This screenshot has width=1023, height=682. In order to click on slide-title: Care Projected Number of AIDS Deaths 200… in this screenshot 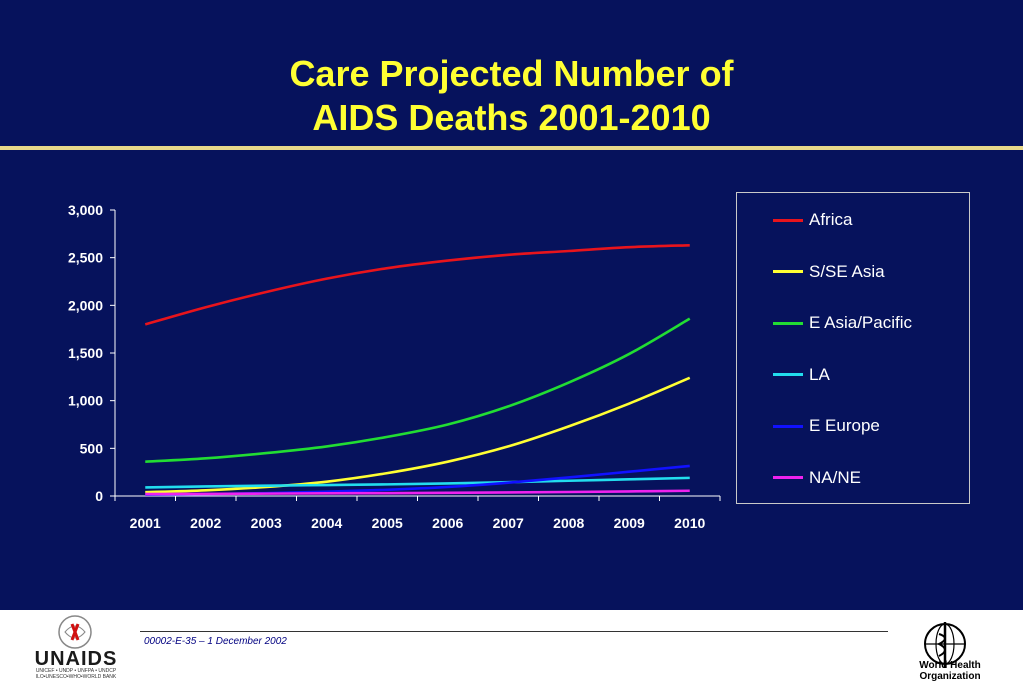, I will do `click(511, 96)`.